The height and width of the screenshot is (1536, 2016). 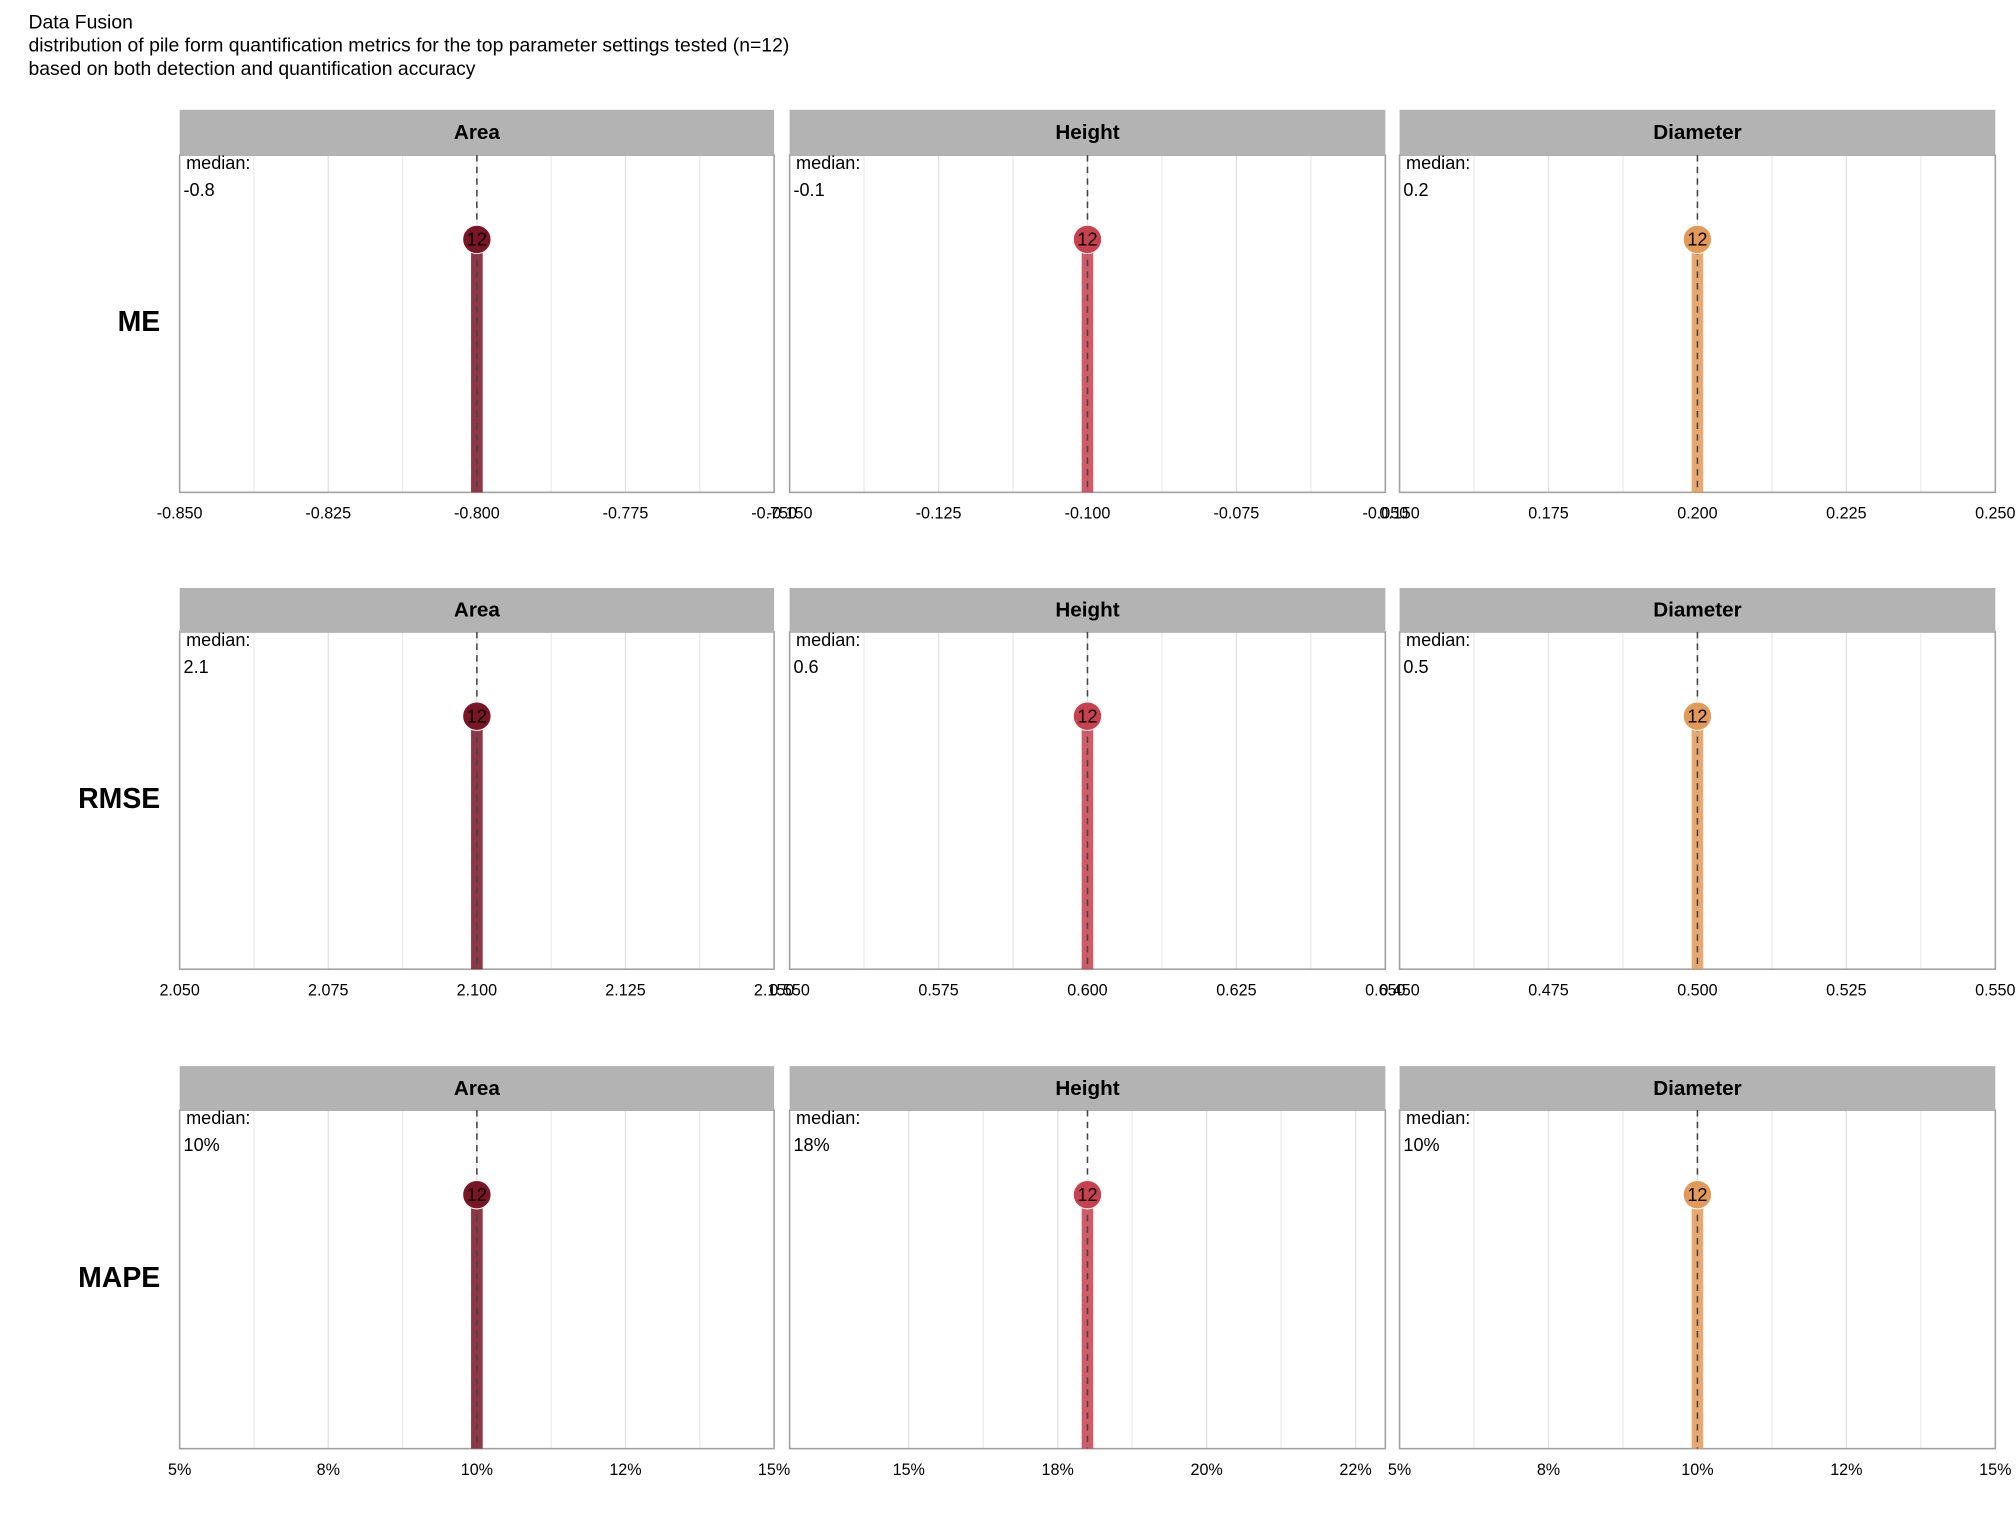 What do you see at coordinates (1846, 990) in the screenshot?
I see `x-tick-label: 0.525` at bounding box center [1846, 990].